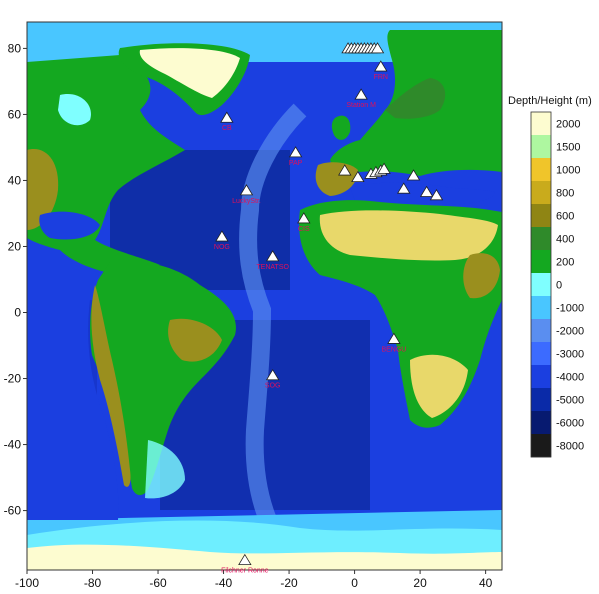 The height and width of the screenshot is (594, 599). Describe the element at coordinates (15, 48) in the screenshot. I see `y-tick-label: 80` at that location.